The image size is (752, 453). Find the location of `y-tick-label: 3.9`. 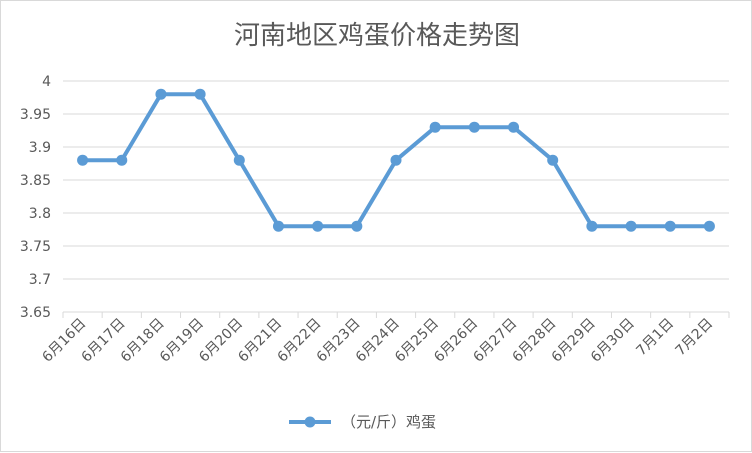

y-tick-label: 3.9 is located at coordinates (40, 148).